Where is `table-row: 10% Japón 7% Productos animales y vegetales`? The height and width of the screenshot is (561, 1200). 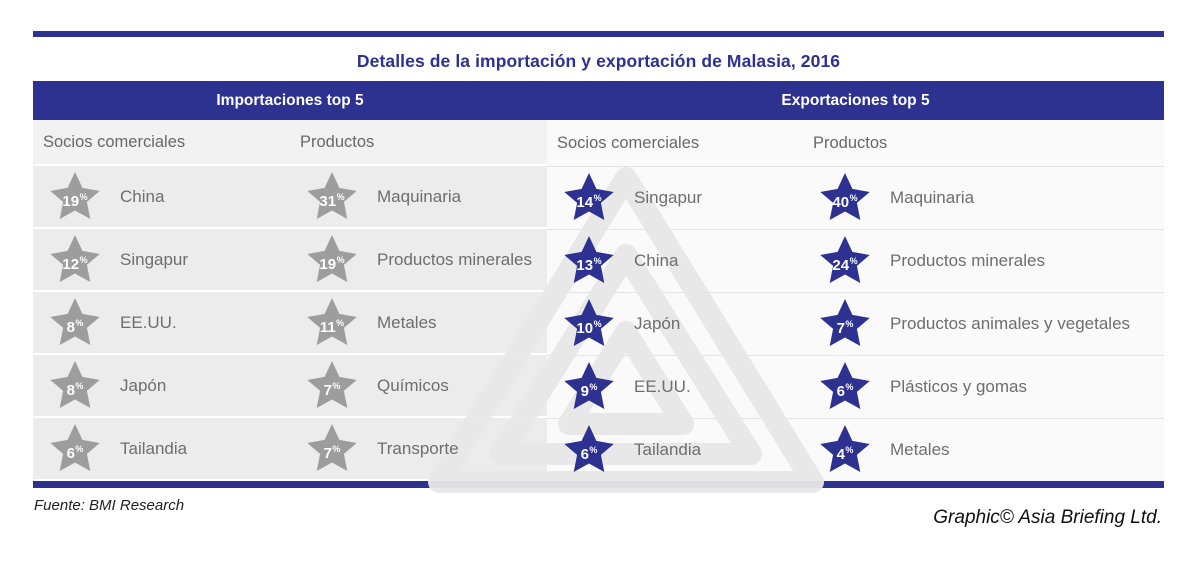
table-row: 10% Japón 7% Productos animales y vegetales is located at coordinates (855, 323).